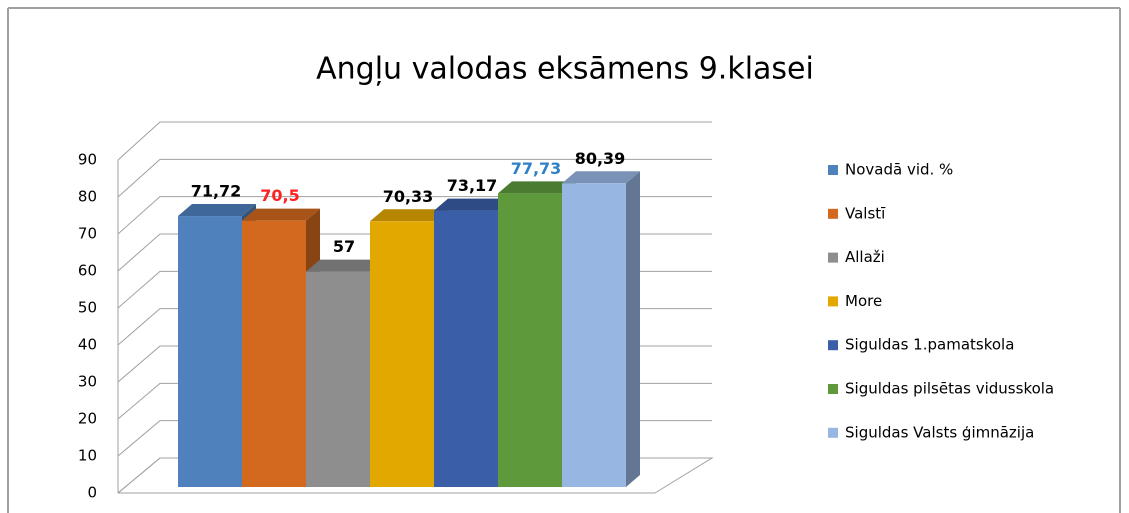 Image resolution: width=1129 pixels, height=513 pixels. I want to click on y-tick-label: 90, so click(87, 160).